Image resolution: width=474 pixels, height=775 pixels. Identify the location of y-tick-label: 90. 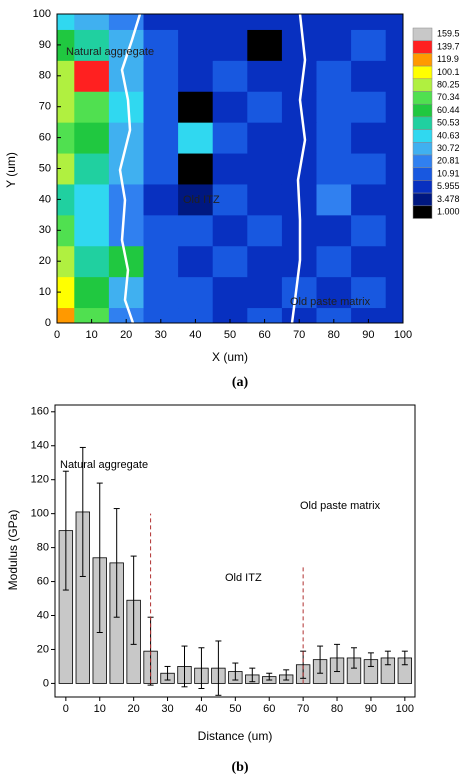
(45, 45).